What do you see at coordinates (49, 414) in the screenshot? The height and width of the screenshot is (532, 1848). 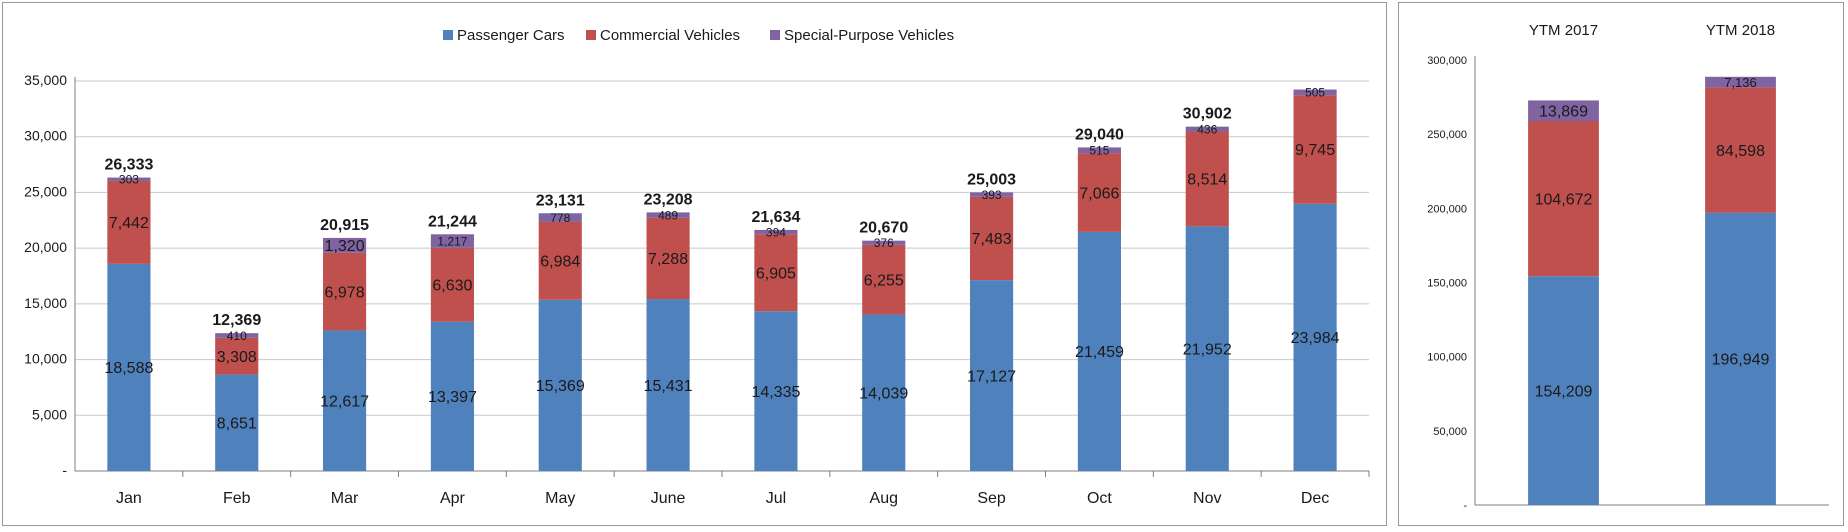 I see `y-tick-label: 5,000` at bounding box center [49, 414].